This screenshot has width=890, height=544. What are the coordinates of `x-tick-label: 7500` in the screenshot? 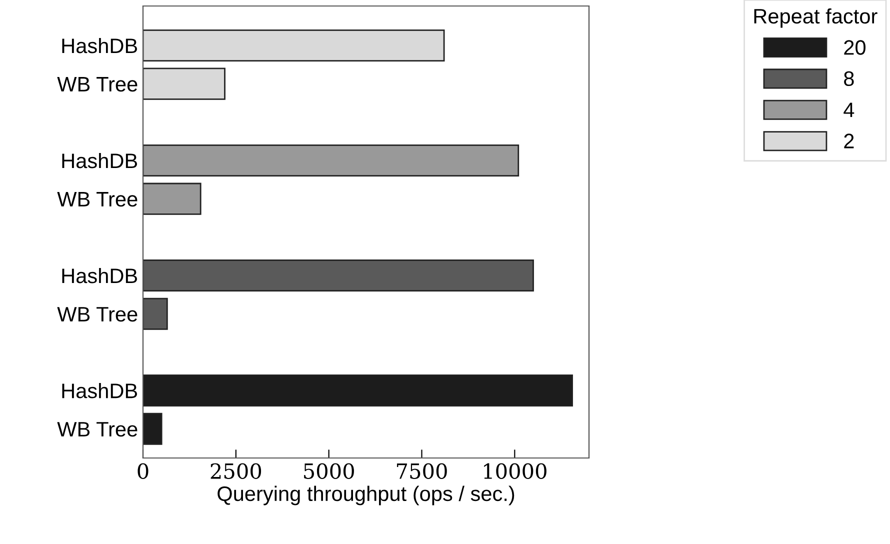 It's located at (421, 471).